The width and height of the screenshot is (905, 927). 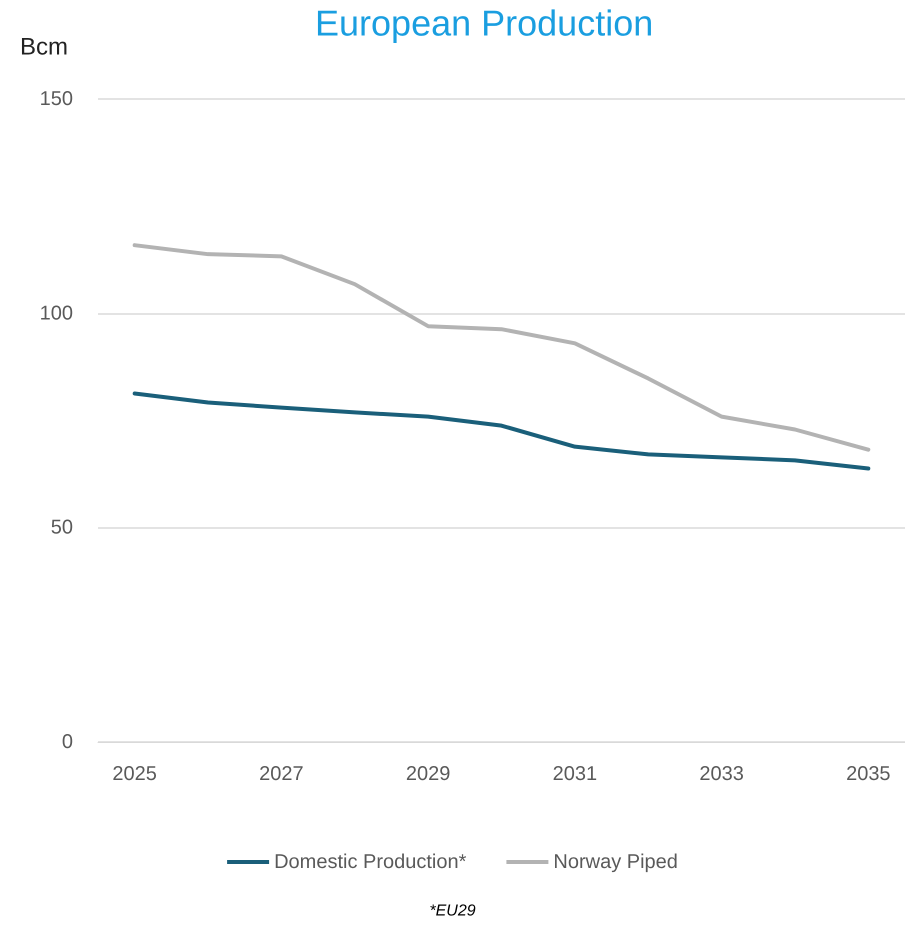 What do you see at coordinates (615, 862) in the screenshot?
I see `legend-label: Norway Piped` at bounding box center [615, 862].